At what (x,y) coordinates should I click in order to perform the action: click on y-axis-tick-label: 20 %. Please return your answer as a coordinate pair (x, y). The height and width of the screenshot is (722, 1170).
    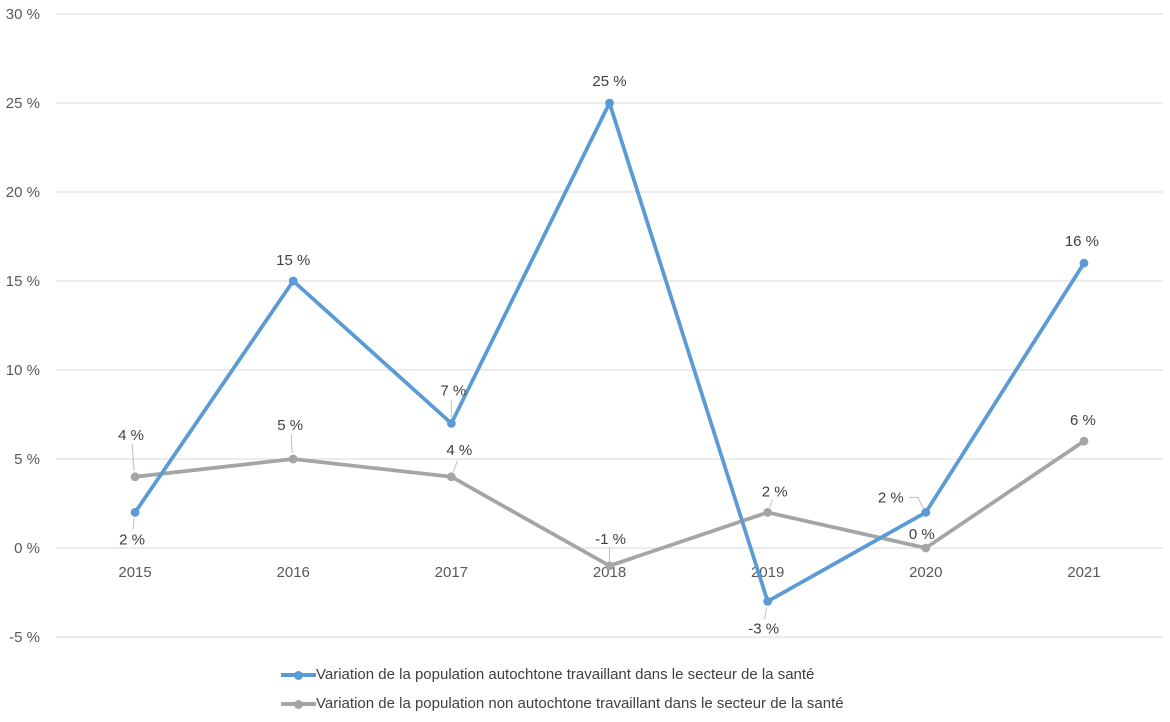
    Looking at the image, I should click on (23, 192).